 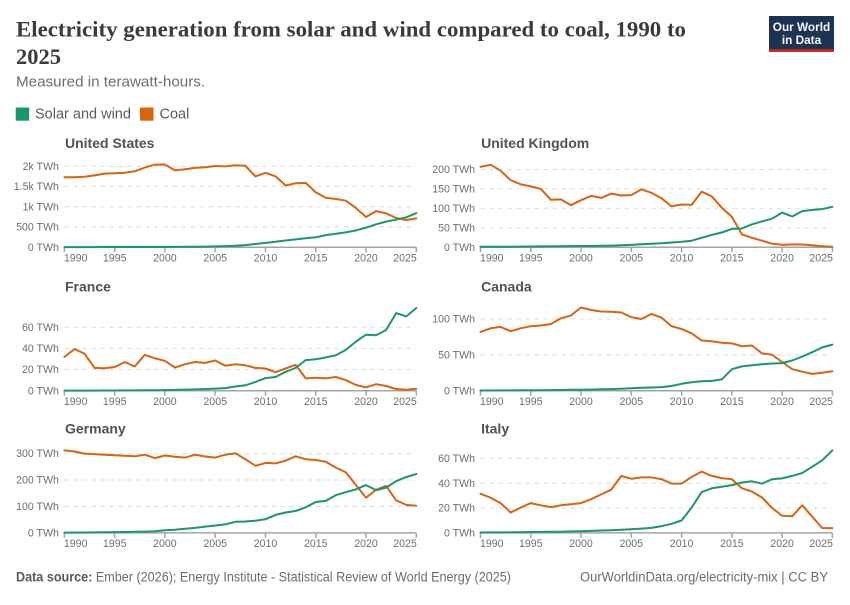 What do you see at coordinates (802, 40) in the screenshot?
I see `svg-text: in Data` at bounding box center [802, 40].